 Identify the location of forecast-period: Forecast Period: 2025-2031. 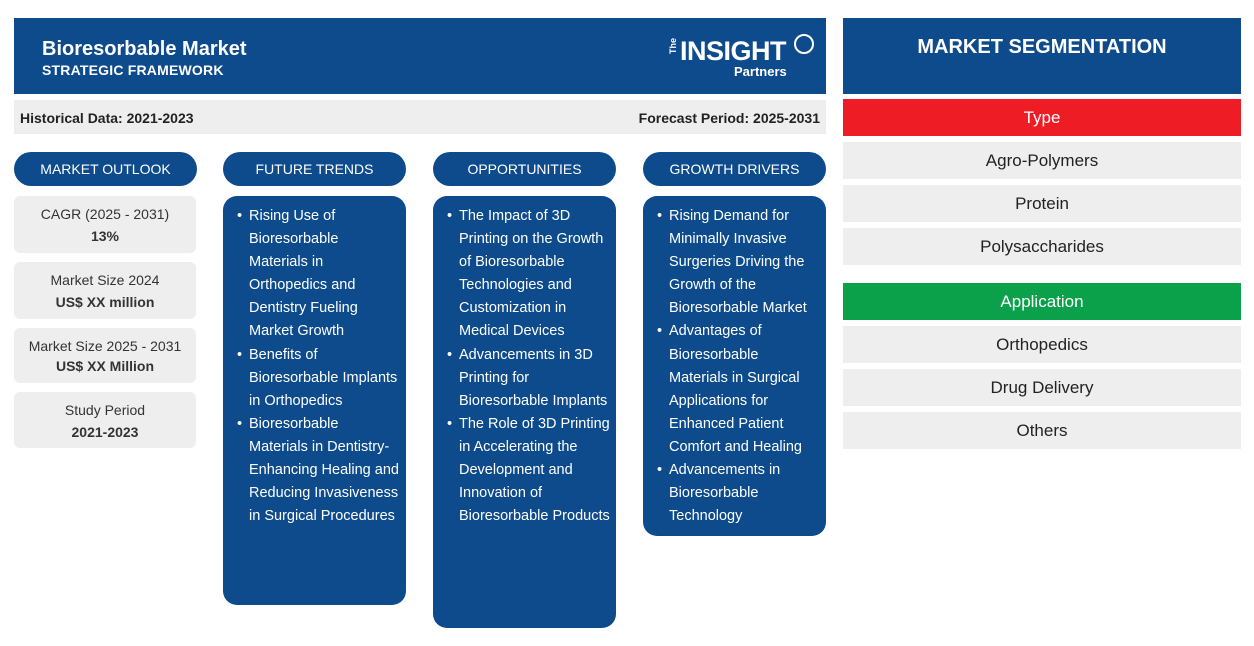
(729, 118).